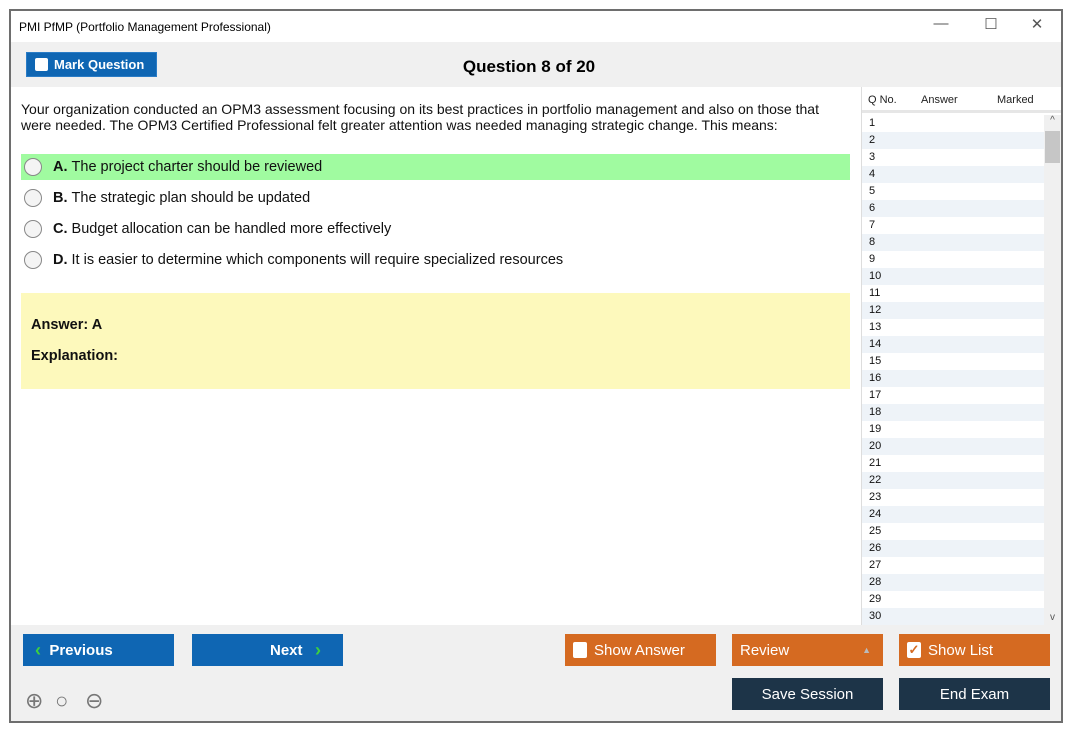  I want to click on option-letter: C., so click(60, 229).